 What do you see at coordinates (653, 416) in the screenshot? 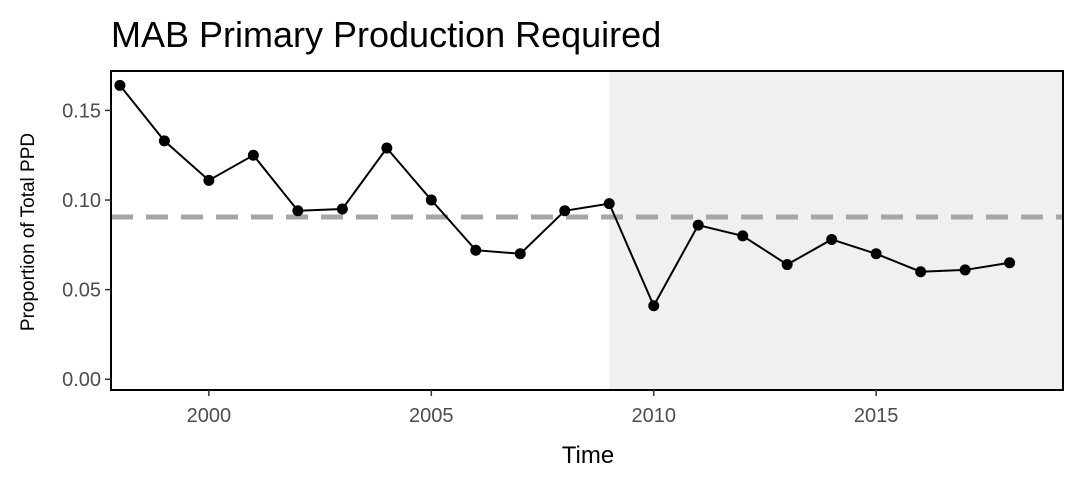
I see `x-tick-label: 2010` at bounding box center [653, 416].